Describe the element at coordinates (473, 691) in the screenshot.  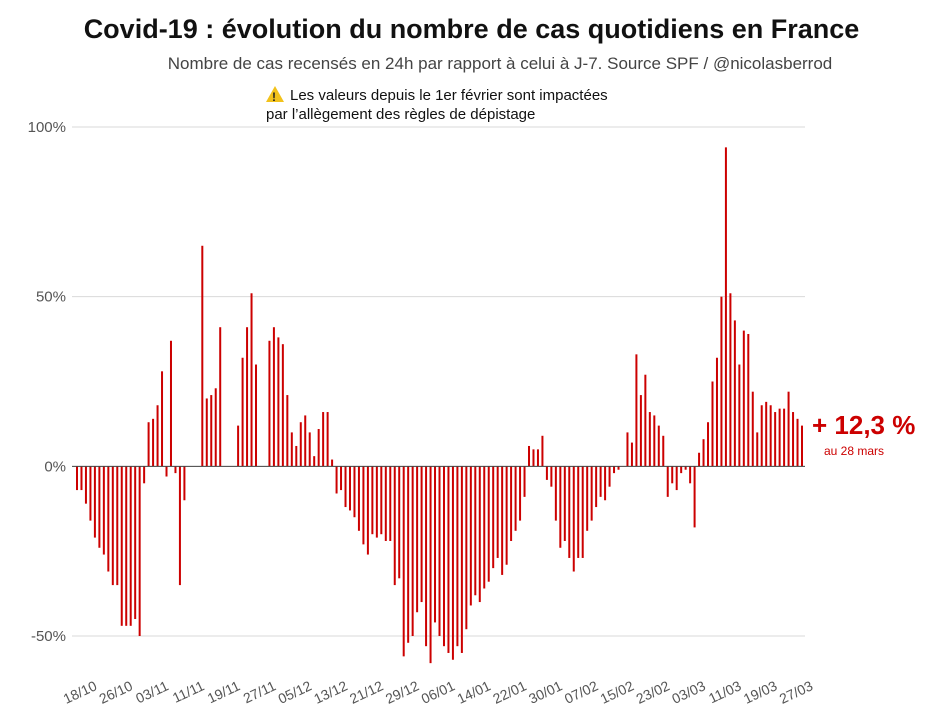
I see `x-tick-label: 14/01` at that location.